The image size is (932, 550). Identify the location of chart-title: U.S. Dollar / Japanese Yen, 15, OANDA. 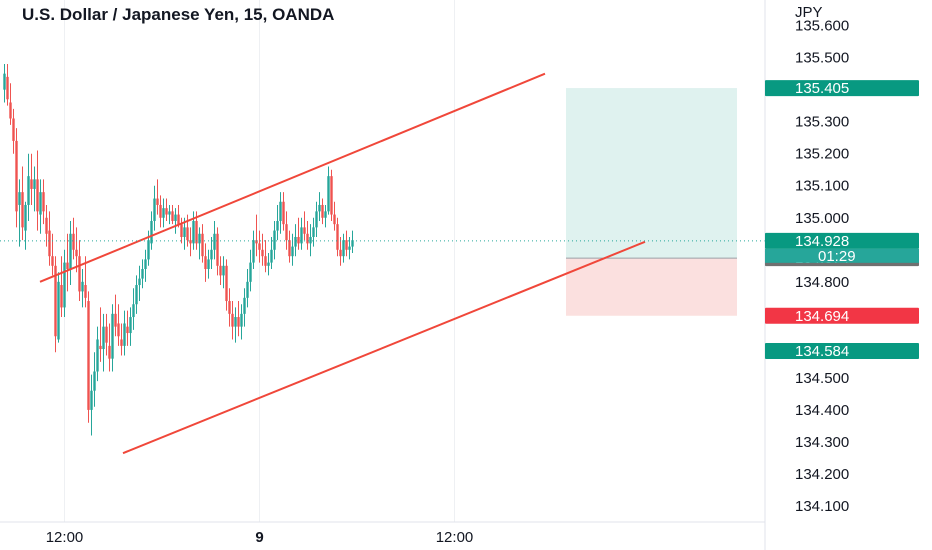
(178, 14).